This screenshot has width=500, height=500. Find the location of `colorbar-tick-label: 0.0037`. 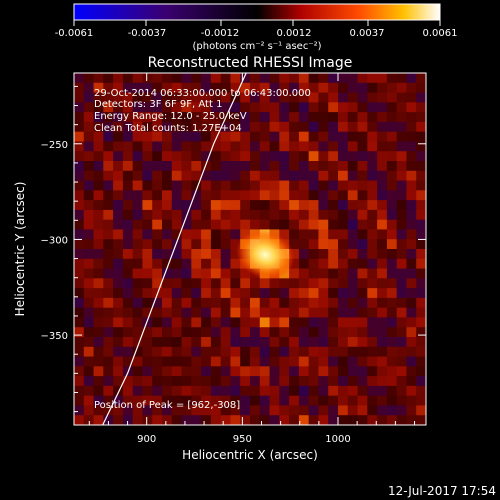

colorbar-tick-label: 0.0037 is located at coordinates (367, 33).